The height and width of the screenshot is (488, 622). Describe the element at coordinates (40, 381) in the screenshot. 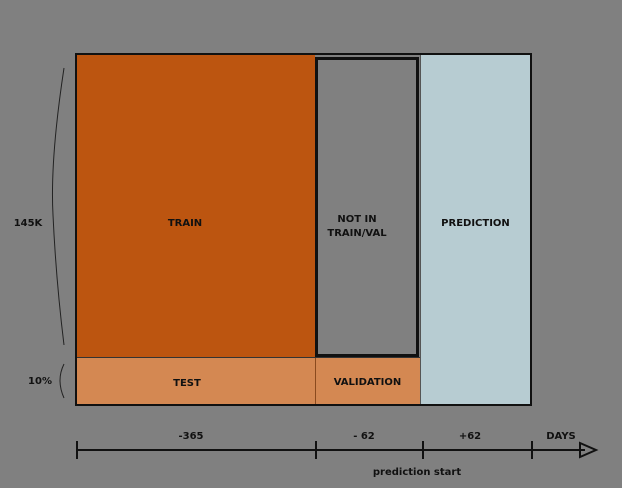

I see `test-share-label: 10%` at that location.